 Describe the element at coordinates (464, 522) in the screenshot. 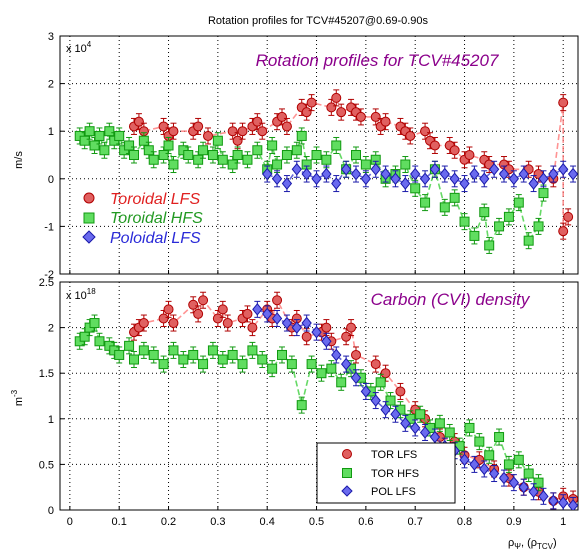

I see `x-tick-label: 0.8` at that location.